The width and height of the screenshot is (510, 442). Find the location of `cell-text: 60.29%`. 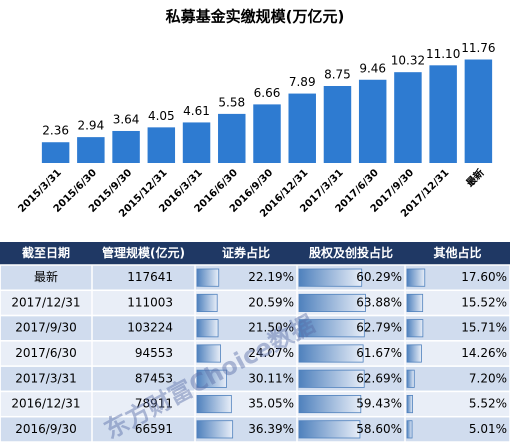

cell-text: 60.29% is located at coordinates (379, 277).